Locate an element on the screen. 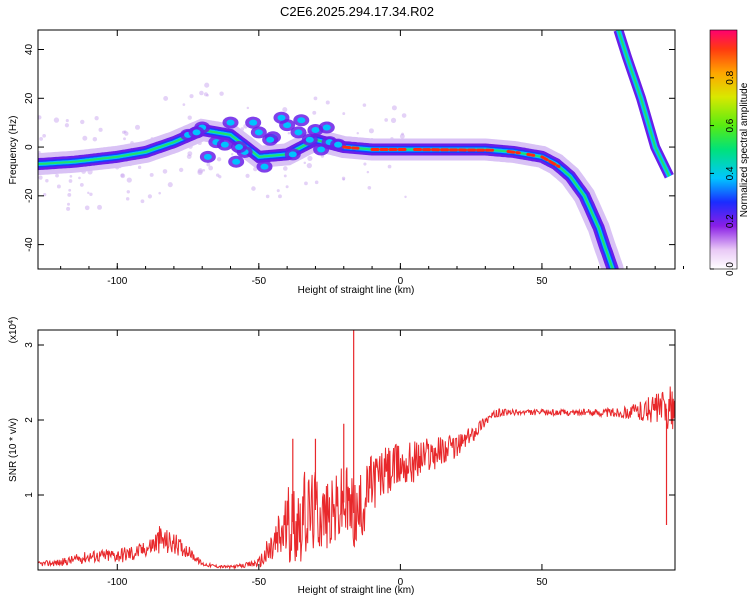 This screenshot has width=750, height=600. spectrogram-xlabel: Height of straight line (km) is located at coordinates (356, 290).